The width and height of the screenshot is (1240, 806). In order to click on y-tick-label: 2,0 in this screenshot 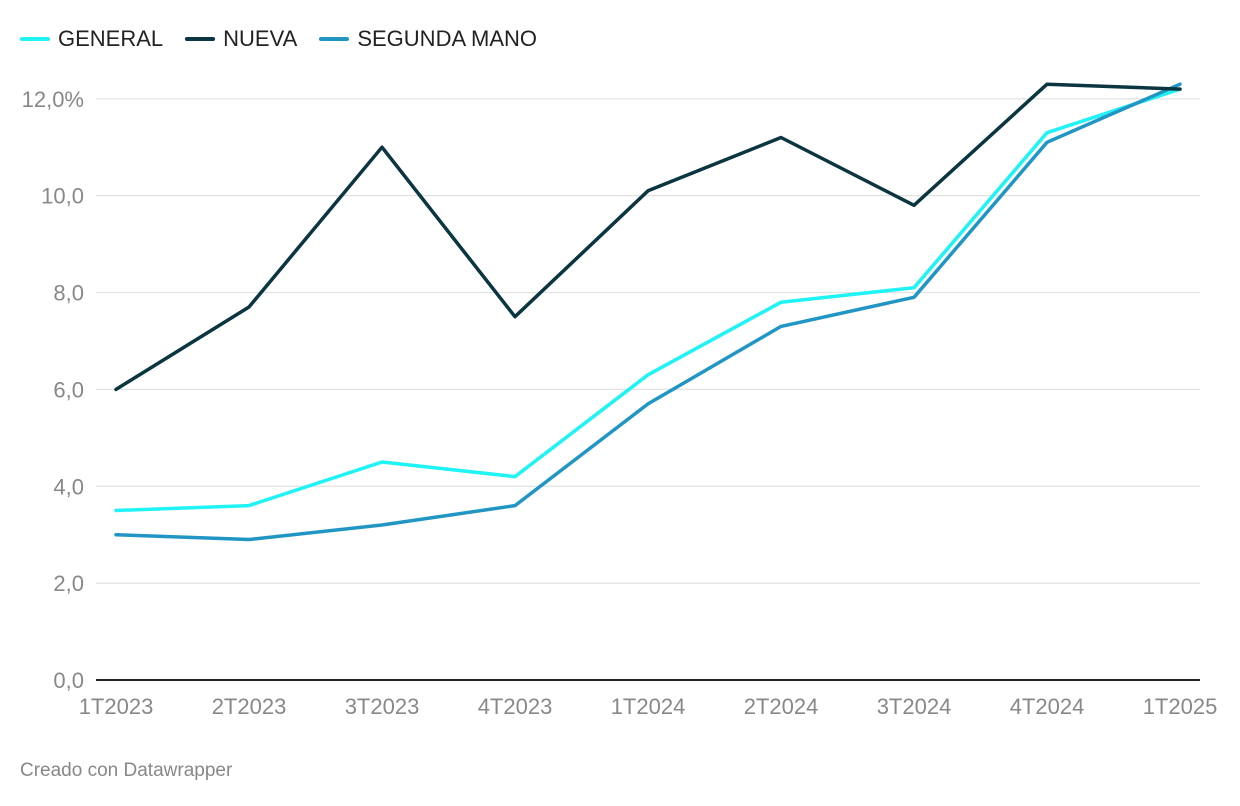, I will do `click(68, 583)`.